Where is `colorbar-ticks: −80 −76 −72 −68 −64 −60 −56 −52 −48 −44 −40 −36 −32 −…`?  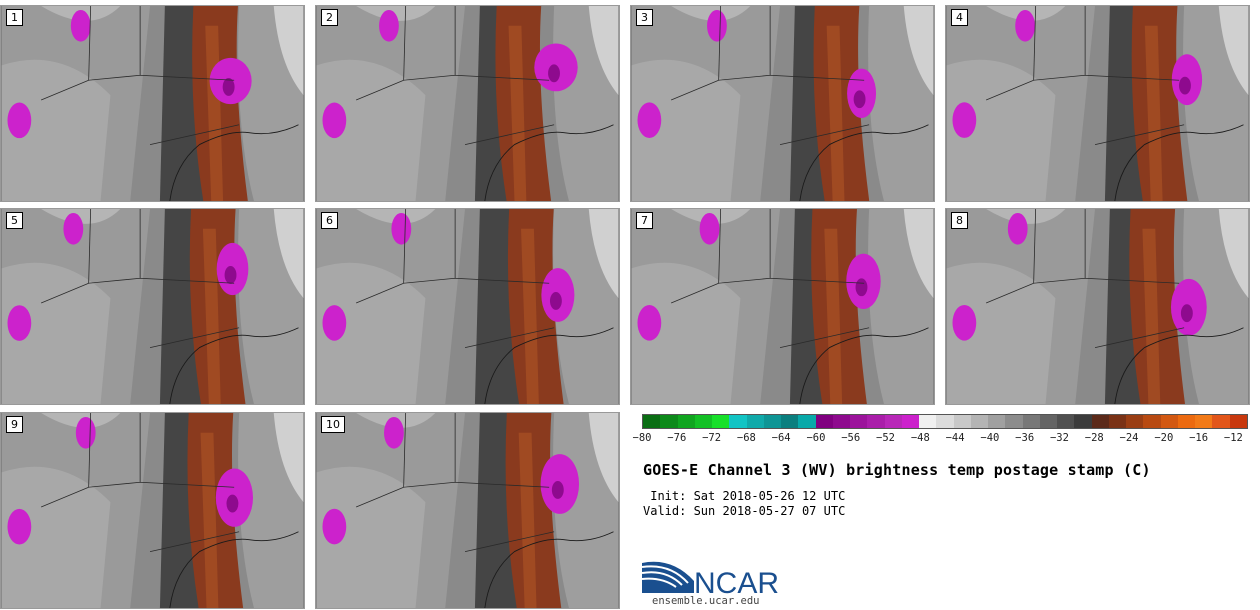
colorbar-ticks: −80 −76 −72 −68 −64 −60 −56 −52 −48 −44 −40 −36 −32 −… is located at coordinates (940, 439).